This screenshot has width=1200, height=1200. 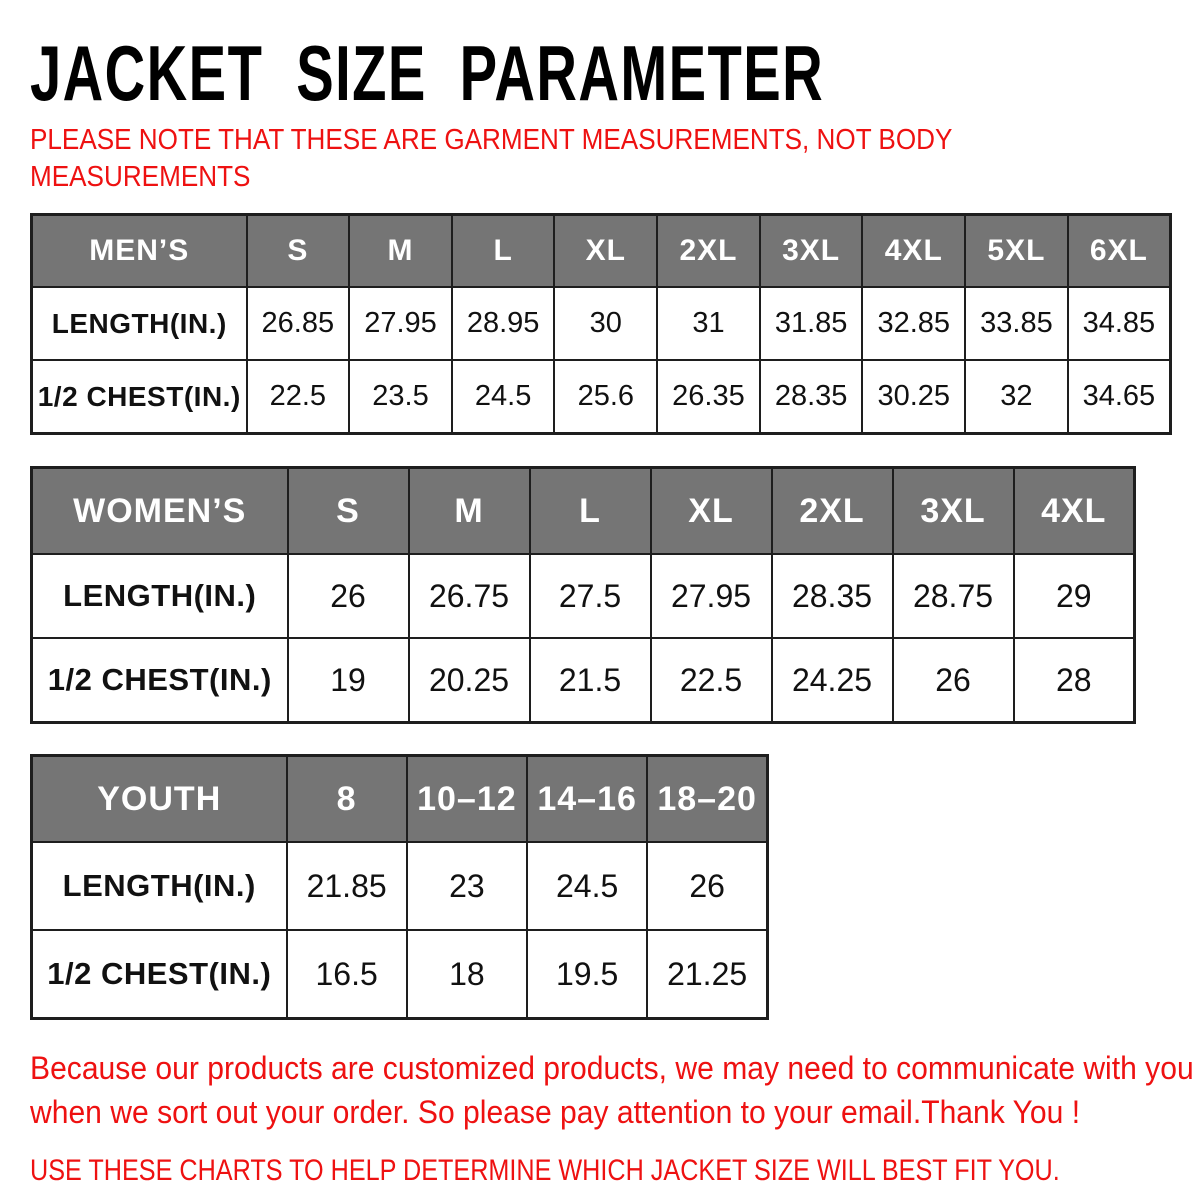 What do you see at coordinates (467, 974) in the screenshot?
I see `size-value: 18` at bounding box center [467, 974].